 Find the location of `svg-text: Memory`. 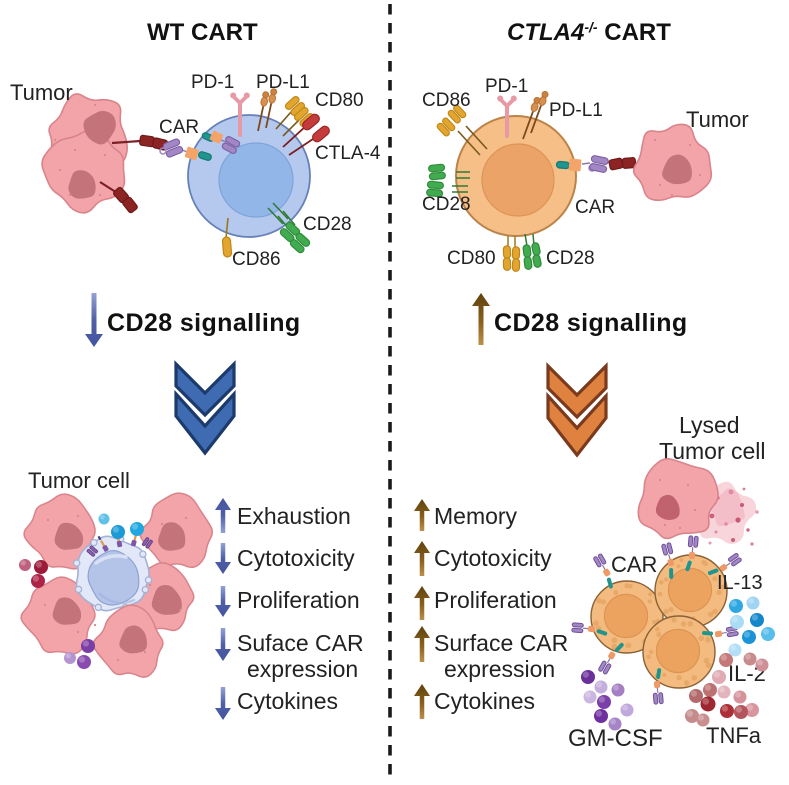

svg-text: Memory is located at coordinates (476, 516).